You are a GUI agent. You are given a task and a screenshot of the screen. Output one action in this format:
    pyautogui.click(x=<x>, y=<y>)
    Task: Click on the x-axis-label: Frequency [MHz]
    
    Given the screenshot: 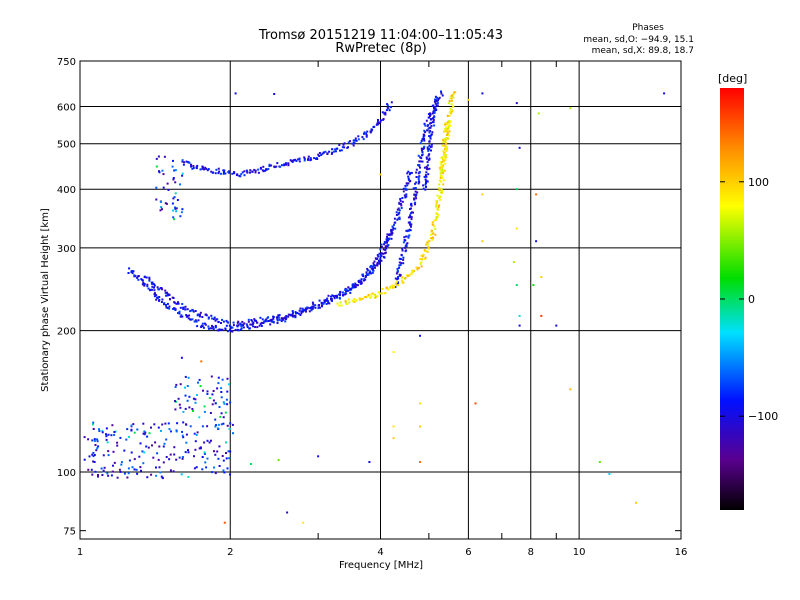 What is the action you would take?
    pyautogui.click(x=381, y=565)
    